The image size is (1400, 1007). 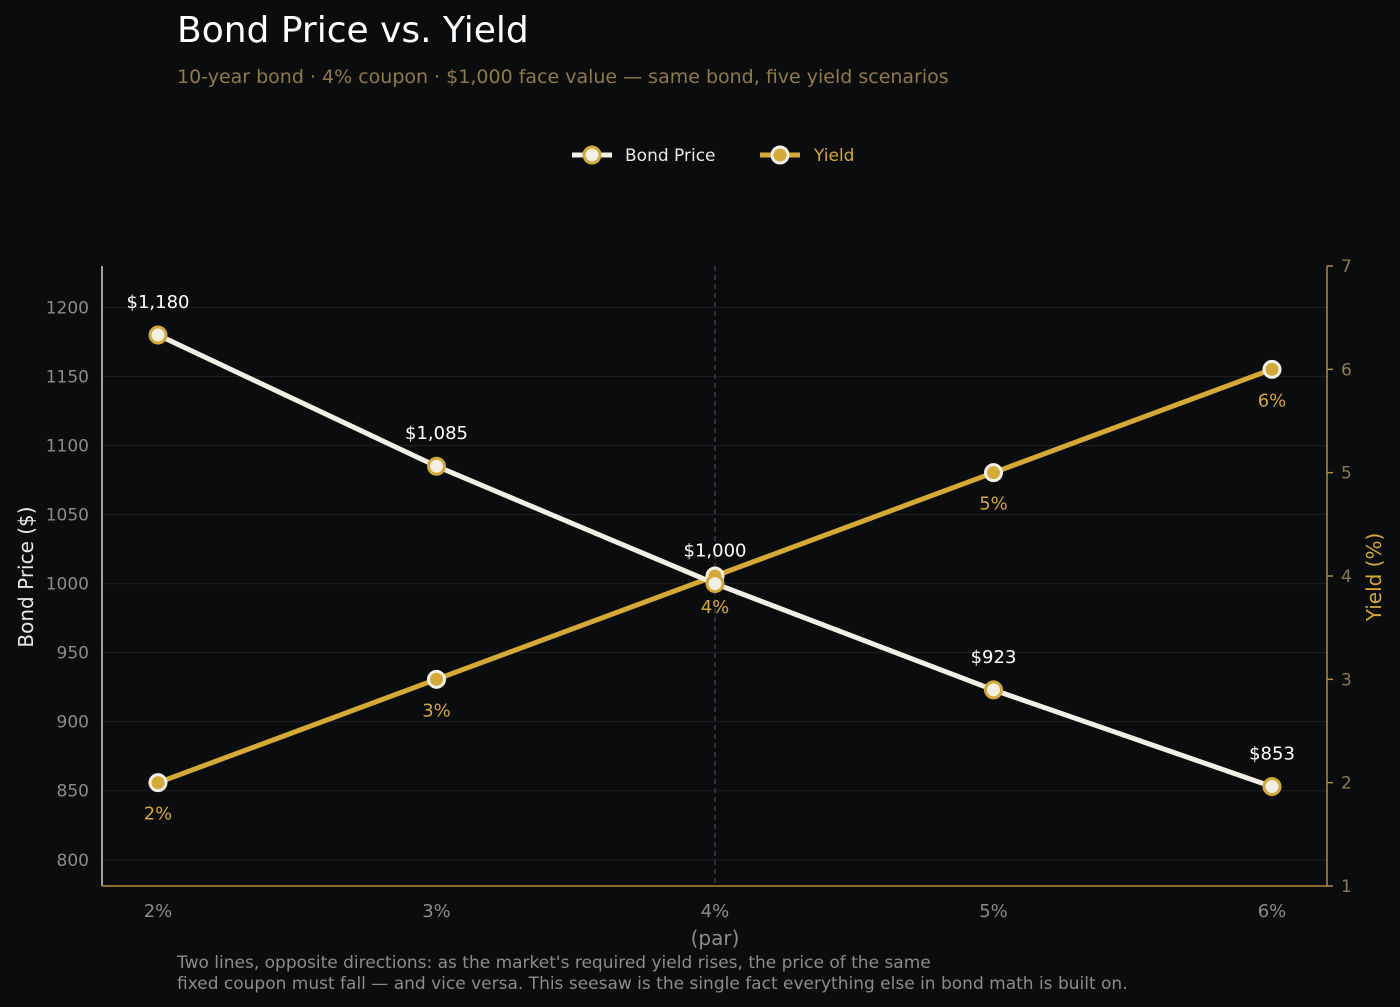 I want to click on y-tick-label: 1100, so click(x=67, y=447).